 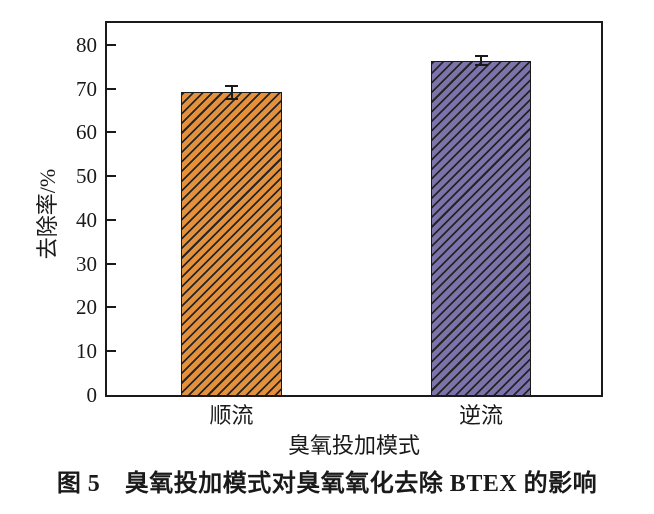 What do you see at coordinates (231, 415) in the screenshot?
I see `x-category-label-1: 顺流` at bounding box center [231, 415].